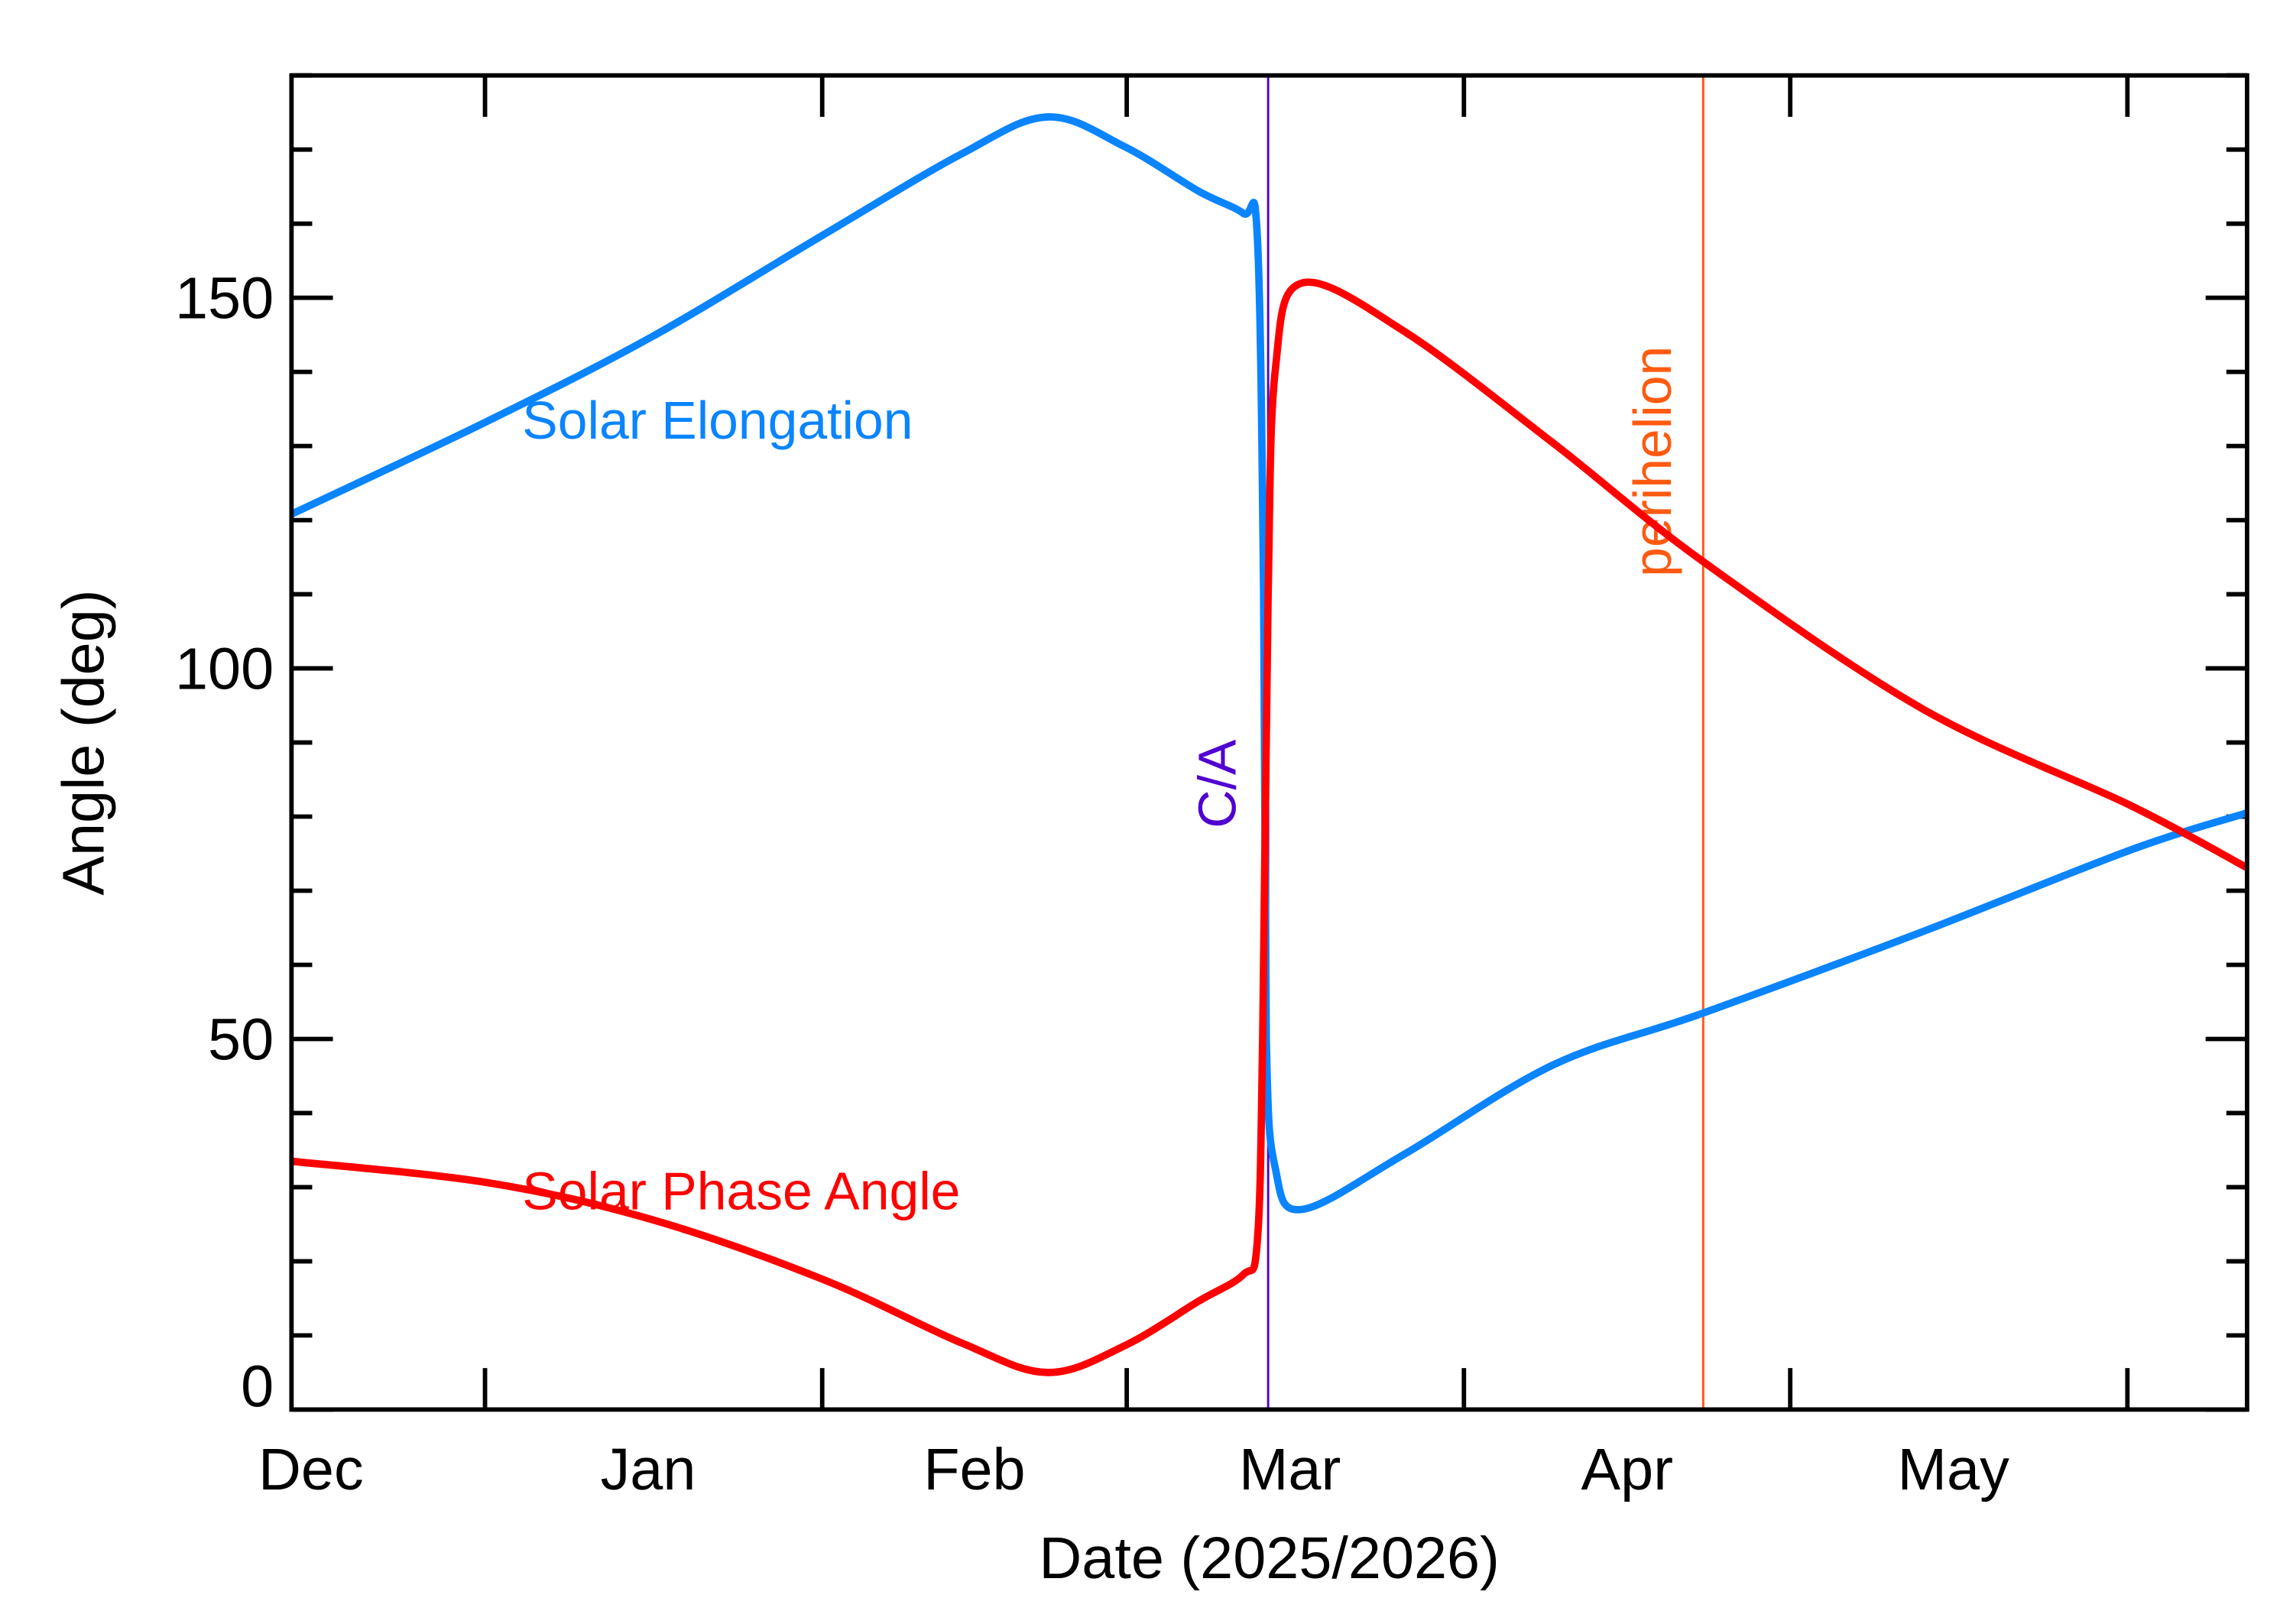 The image size is (2293, 1624). Describe the element at coordinates (741, 806) in the screenshot. I see `series-annotations: Solar Elongation Solar Phase Angle` at that location.